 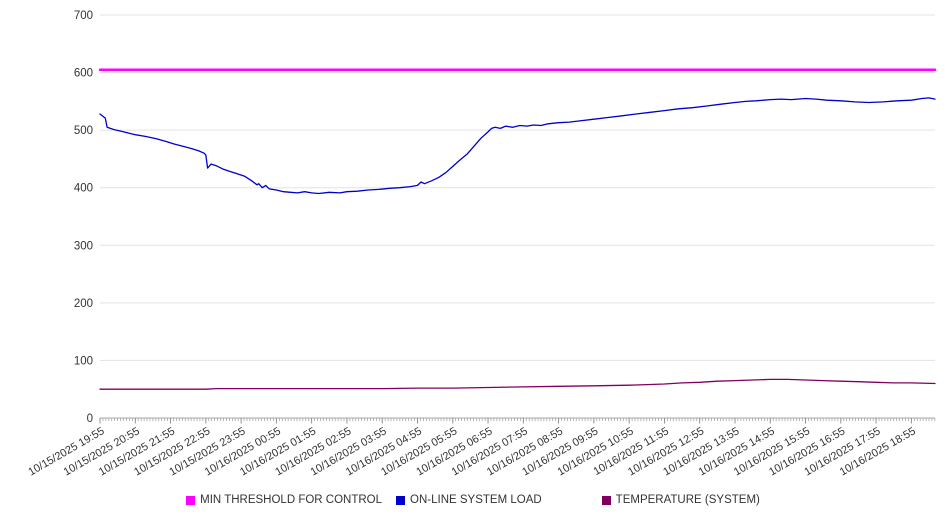 I want to click on legend-item-min-threshold-for-control: MIN THRESHOLD FOR CONTROL, so click(x=284, y=500).